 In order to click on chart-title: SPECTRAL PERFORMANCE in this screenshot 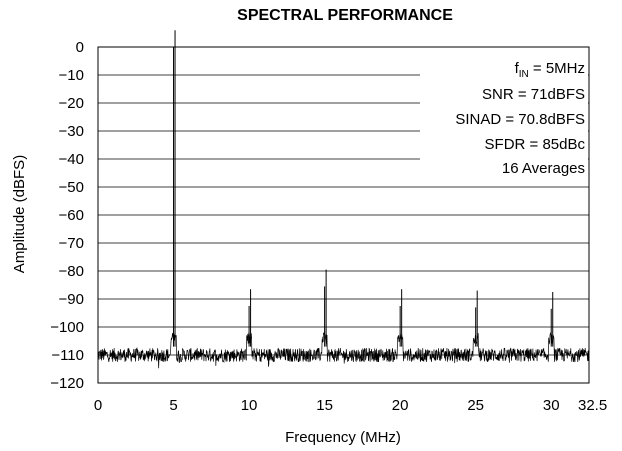, I will do `click(345, 15)`.